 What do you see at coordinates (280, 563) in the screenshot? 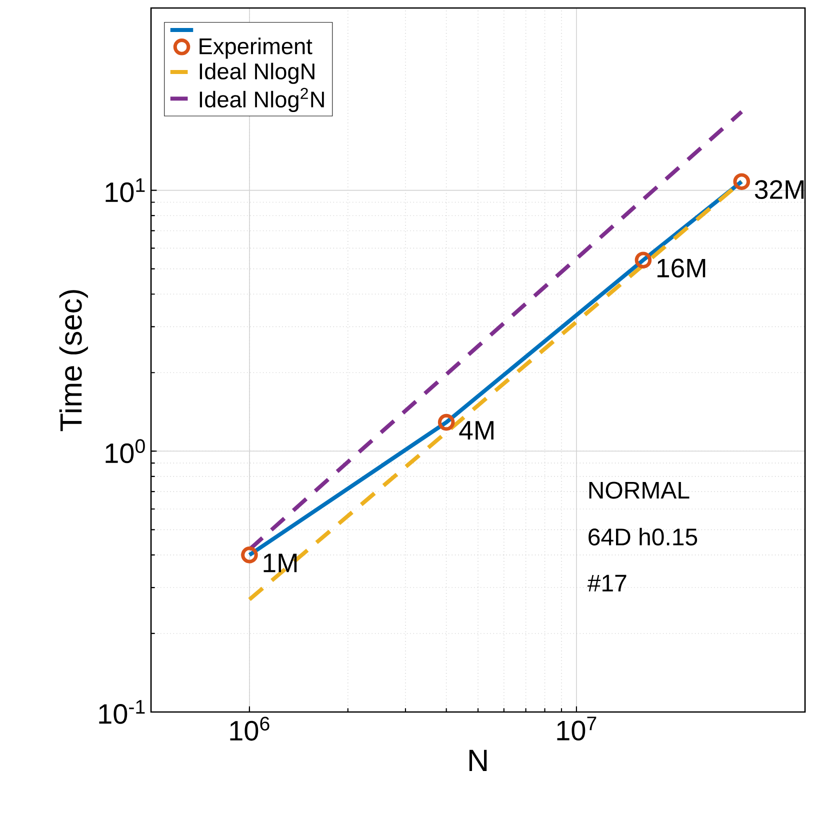
I see `annotation: 1M` at bounding box center [280, 563].